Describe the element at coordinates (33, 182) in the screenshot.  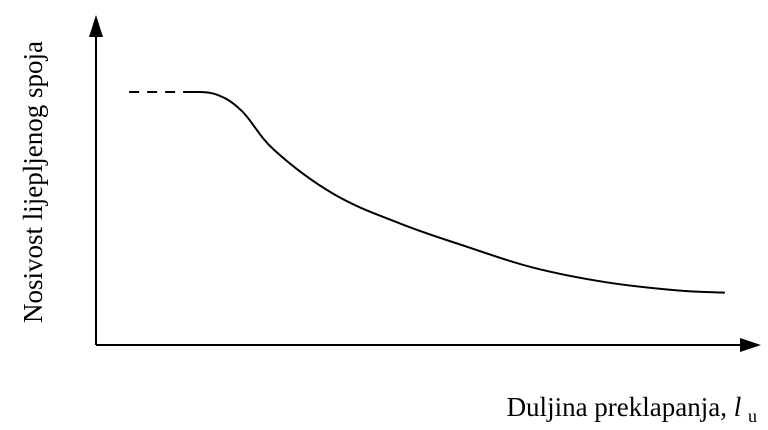
I see `y-axis-label: Nosivost lijepljenog spoja` at that location.